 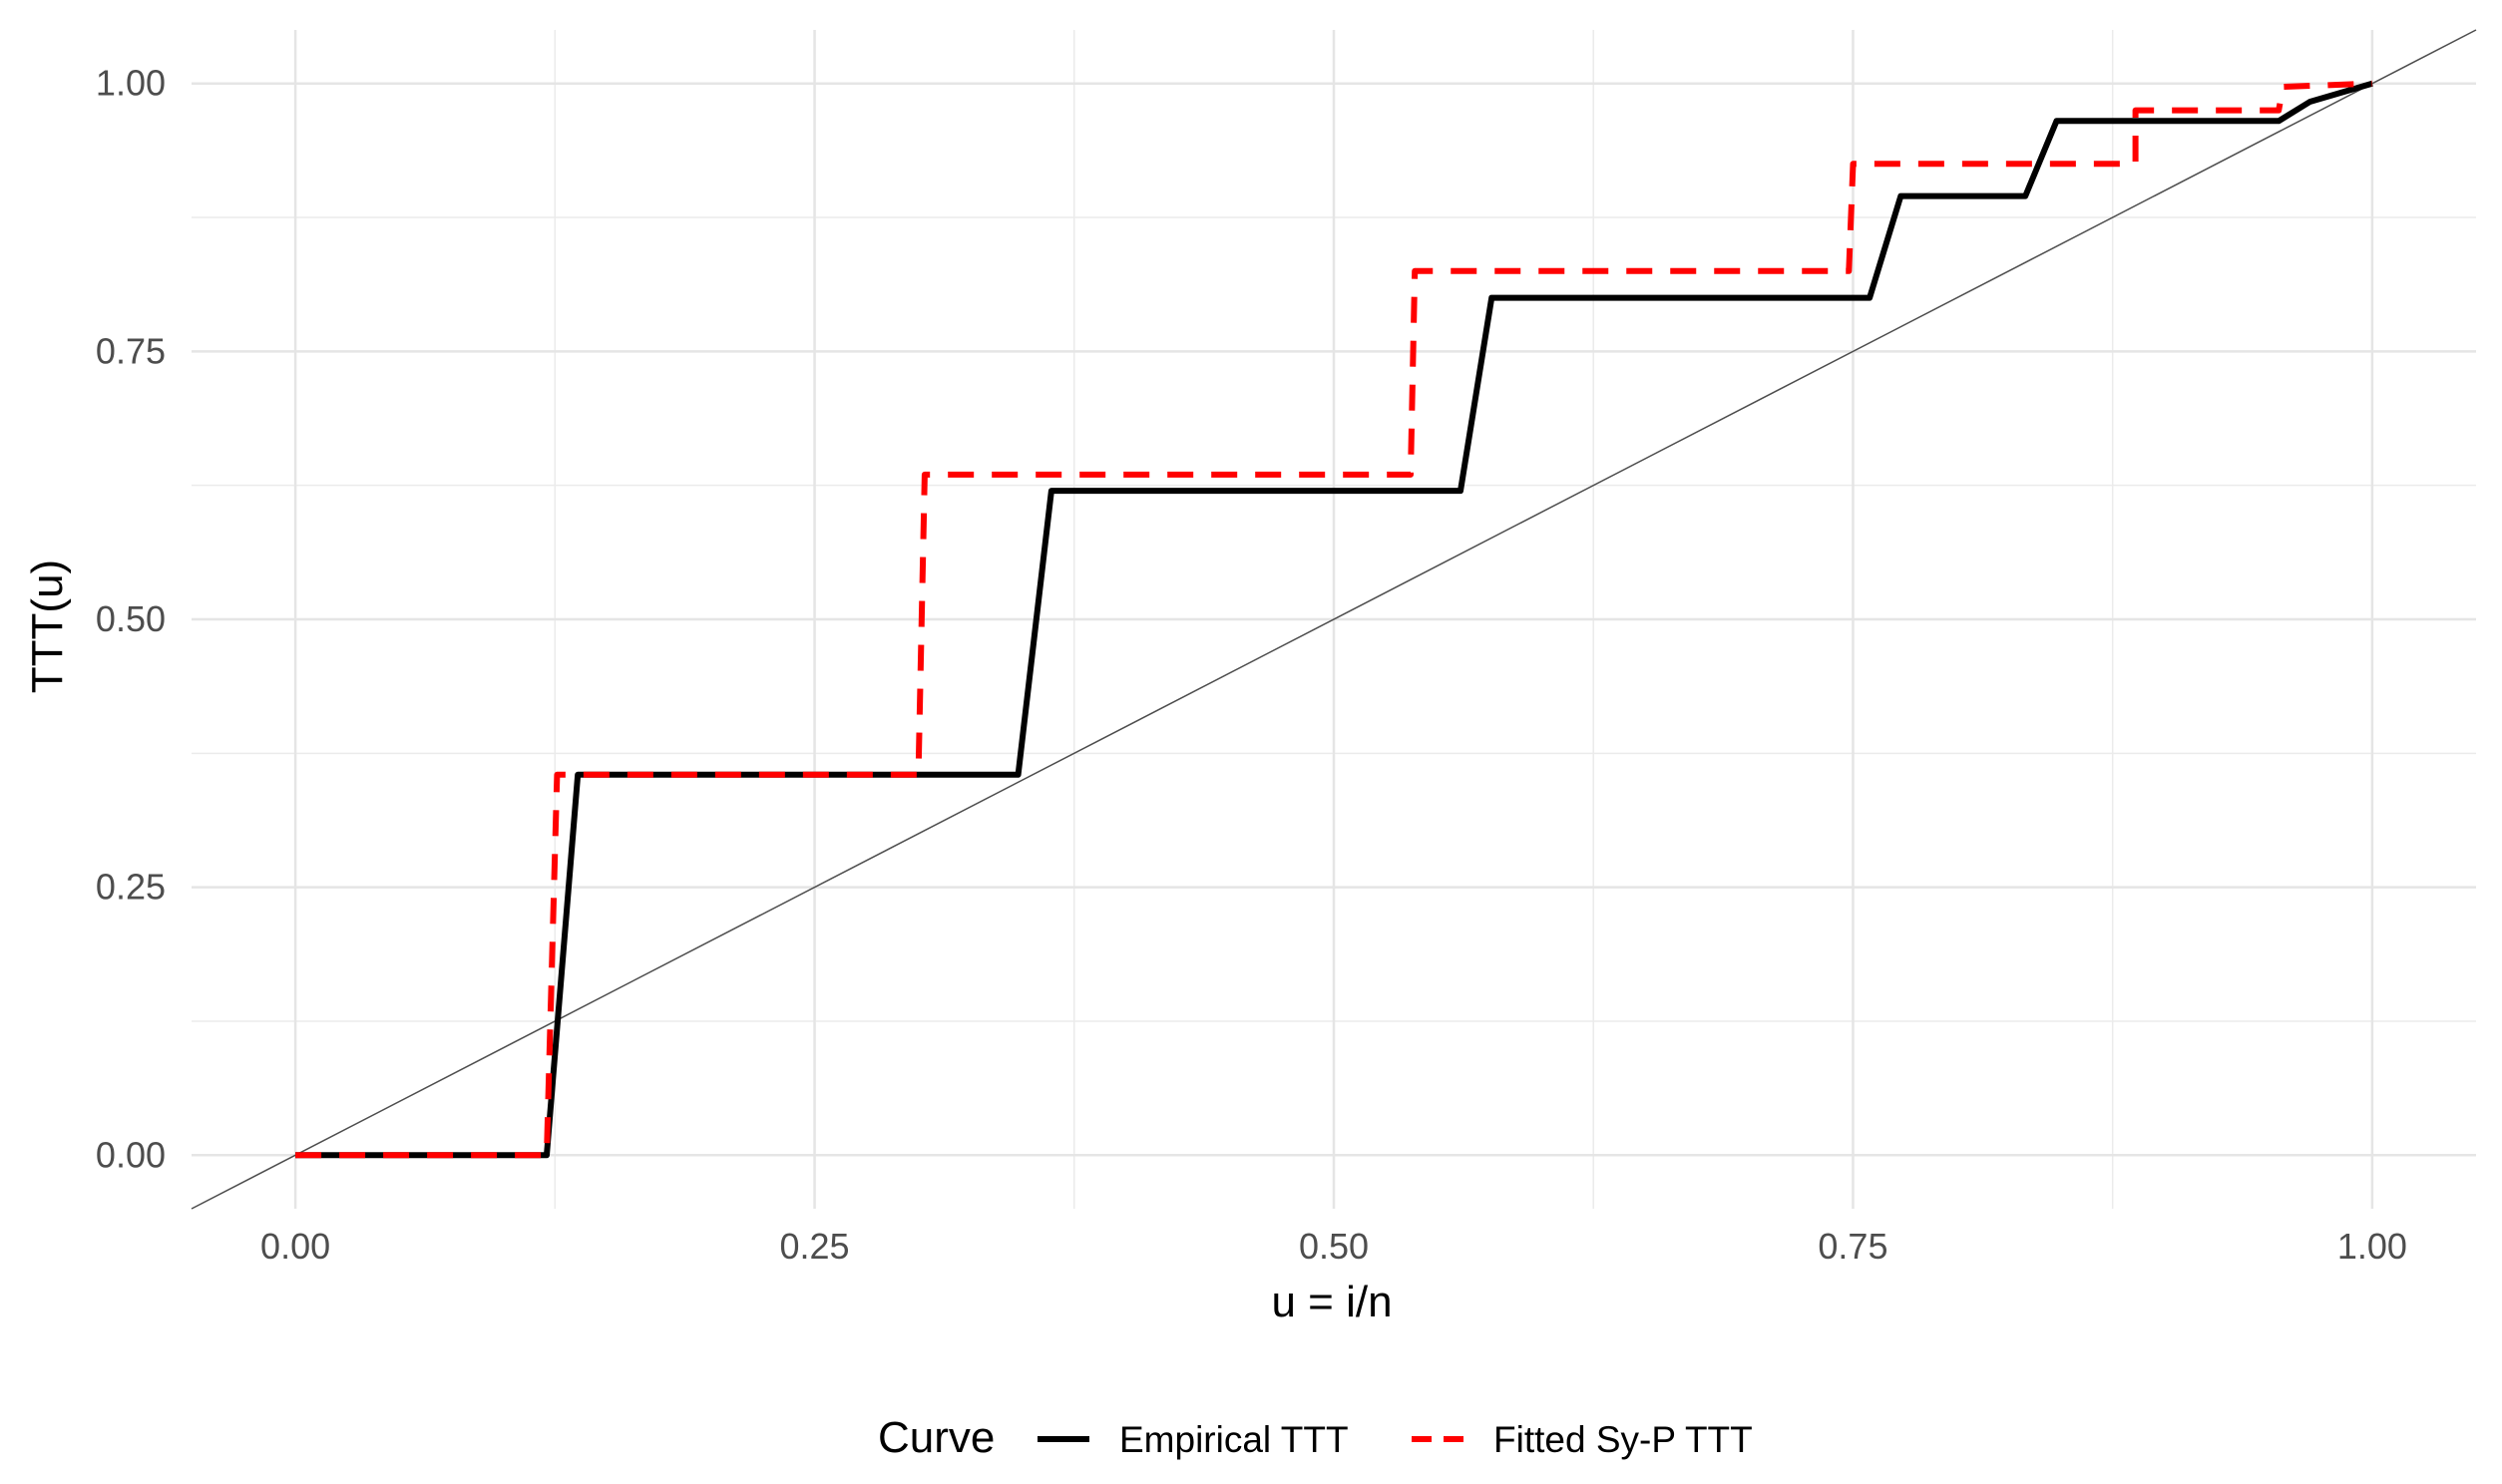 I want to click on y-tick-label: 0.00, so click(x=131, y=1154).